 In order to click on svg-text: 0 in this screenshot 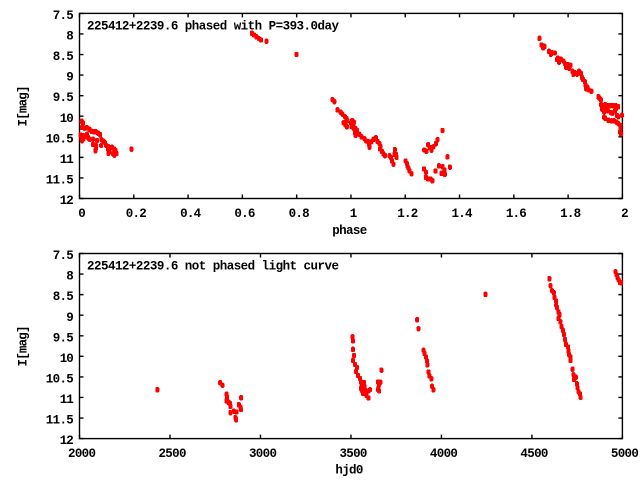, I will do `click(82, 214)`.